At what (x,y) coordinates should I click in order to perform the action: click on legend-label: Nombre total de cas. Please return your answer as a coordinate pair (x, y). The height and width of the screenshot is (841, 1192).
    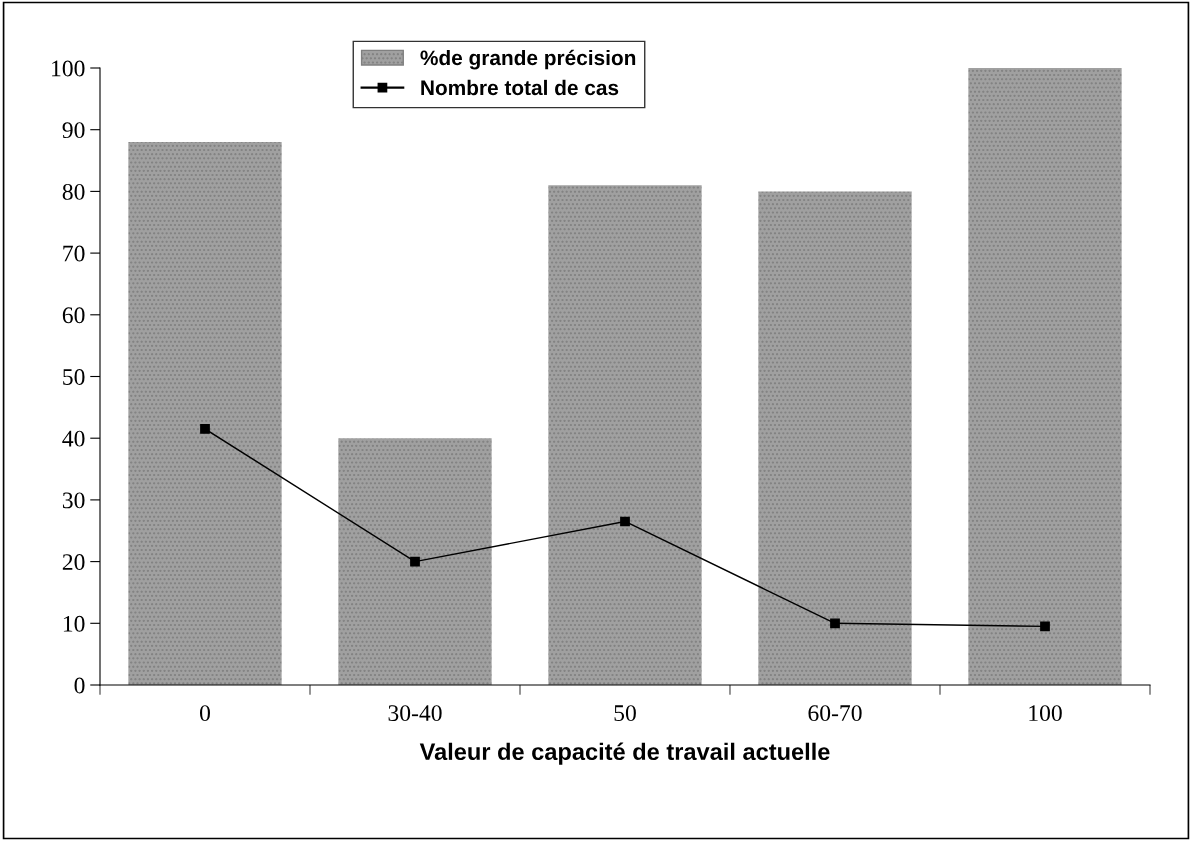
    Looking at the image, I should click on (520, 87).